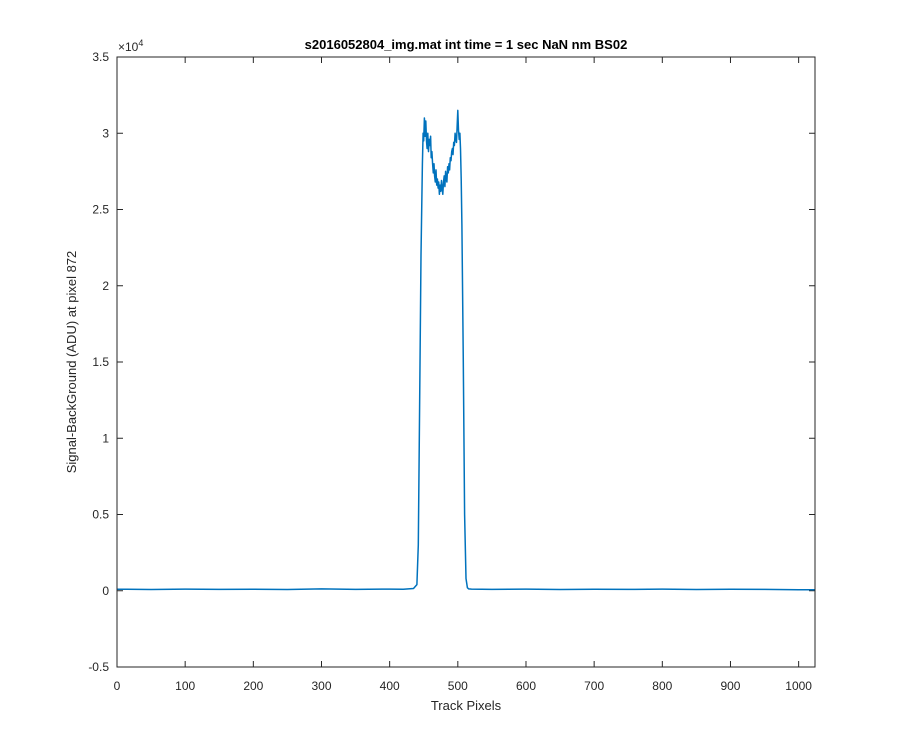 The image size is (900, 755). I want to click on x-tick-label: 500, so click(458, 686).